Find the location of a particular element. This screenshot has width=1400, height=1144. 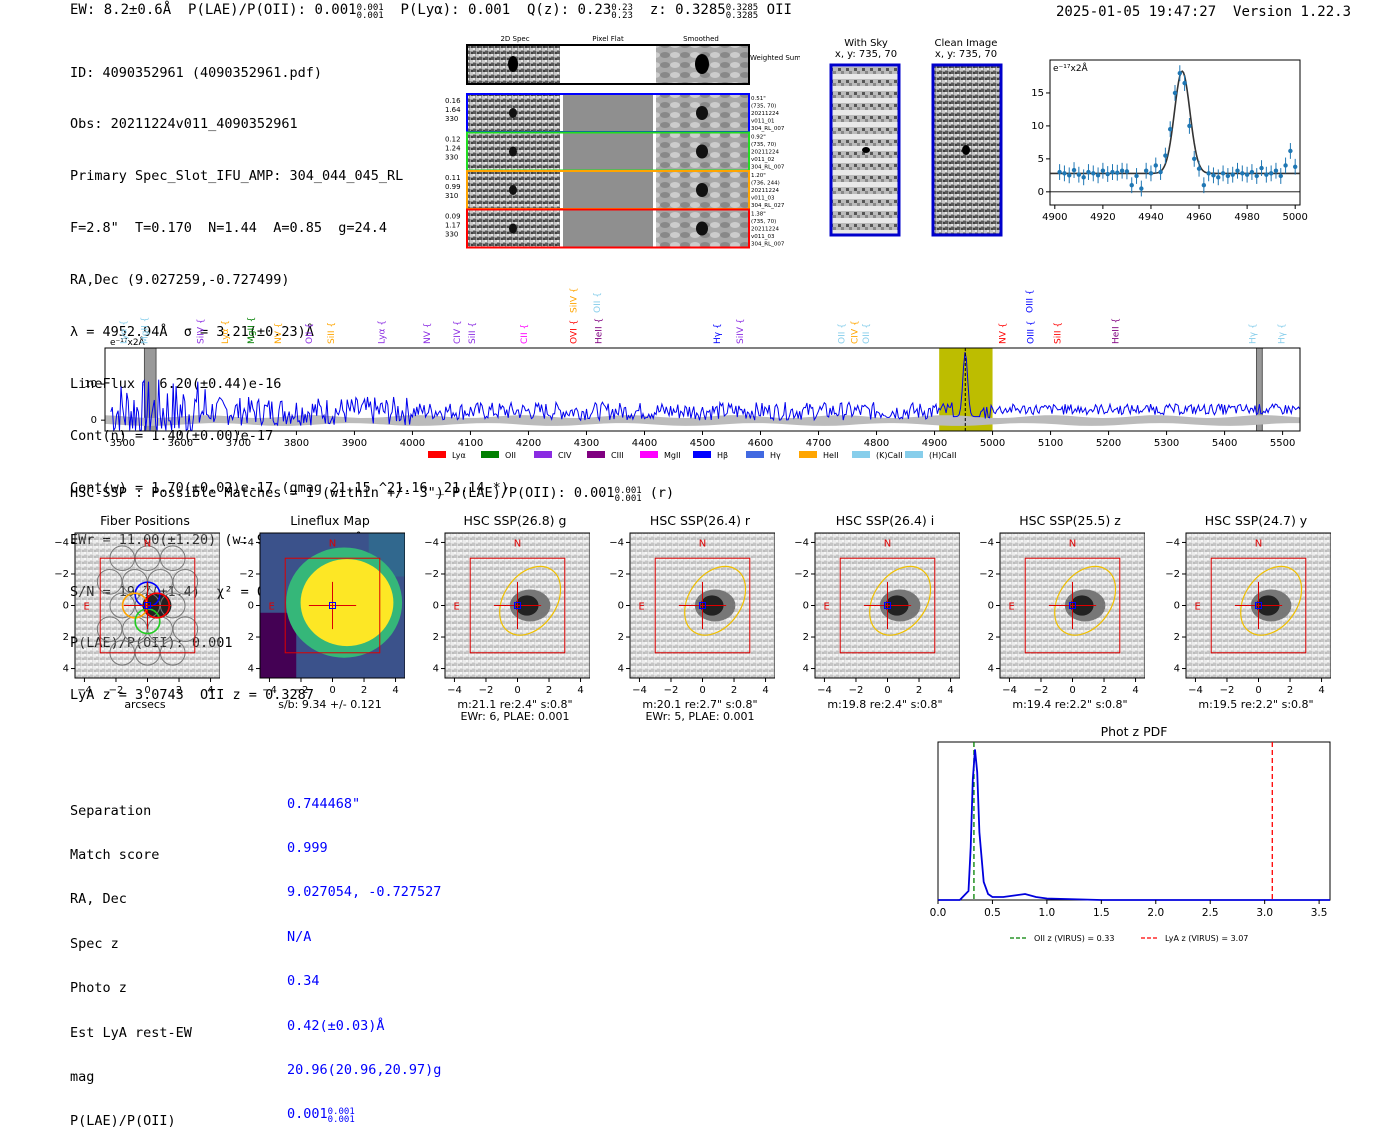

header-qz: Q(z): 0.23 is located at coordinates (569, 10).